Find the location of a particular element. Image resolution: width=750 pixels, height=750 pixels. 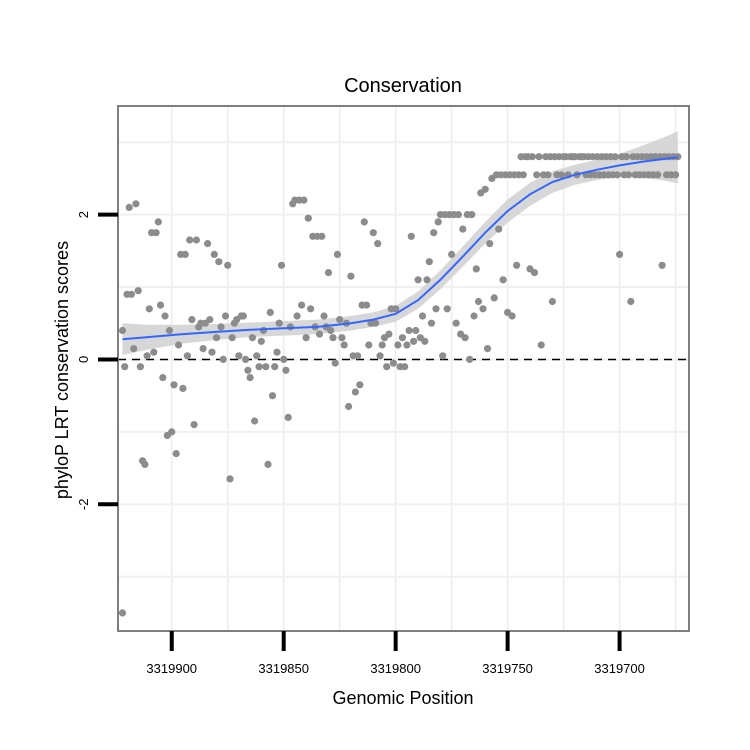

y-axis: -2 0 2 is located at coordinates (97, 360).